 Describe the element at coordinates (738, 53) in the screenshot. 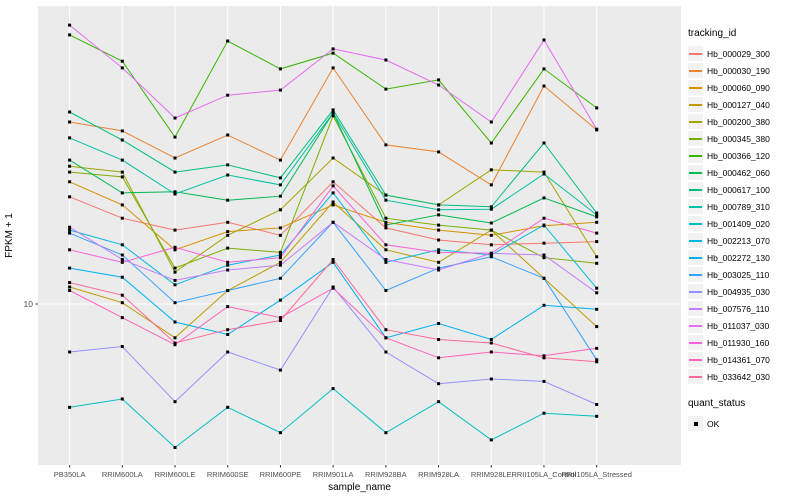

I see `legend-item-label: Hb_000029_300` at that location.